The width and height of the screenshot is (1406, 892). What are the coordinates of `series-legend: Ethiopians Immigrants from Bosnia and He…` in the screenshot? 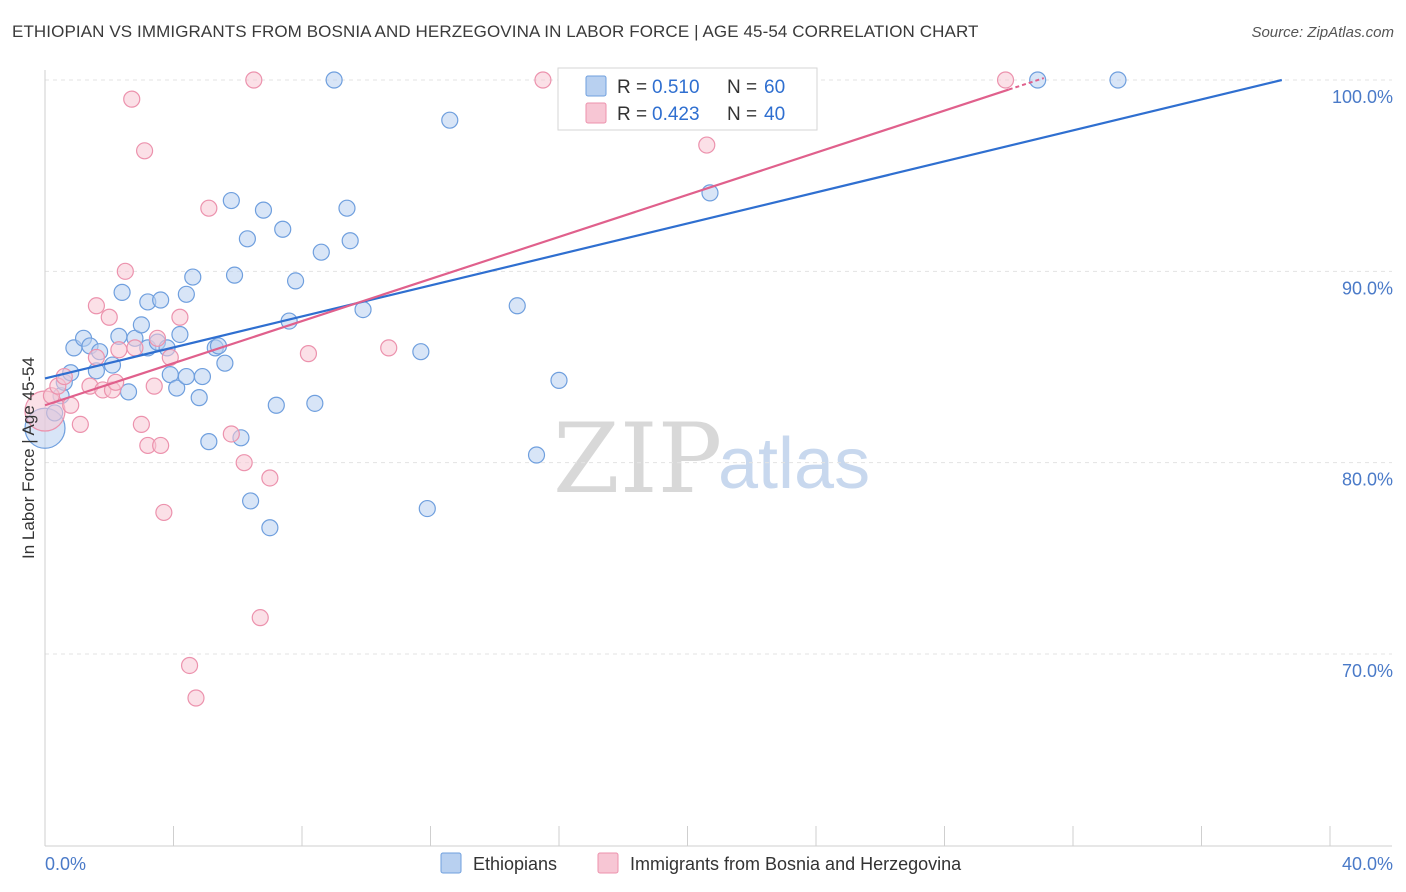 It's located at (701, 863).